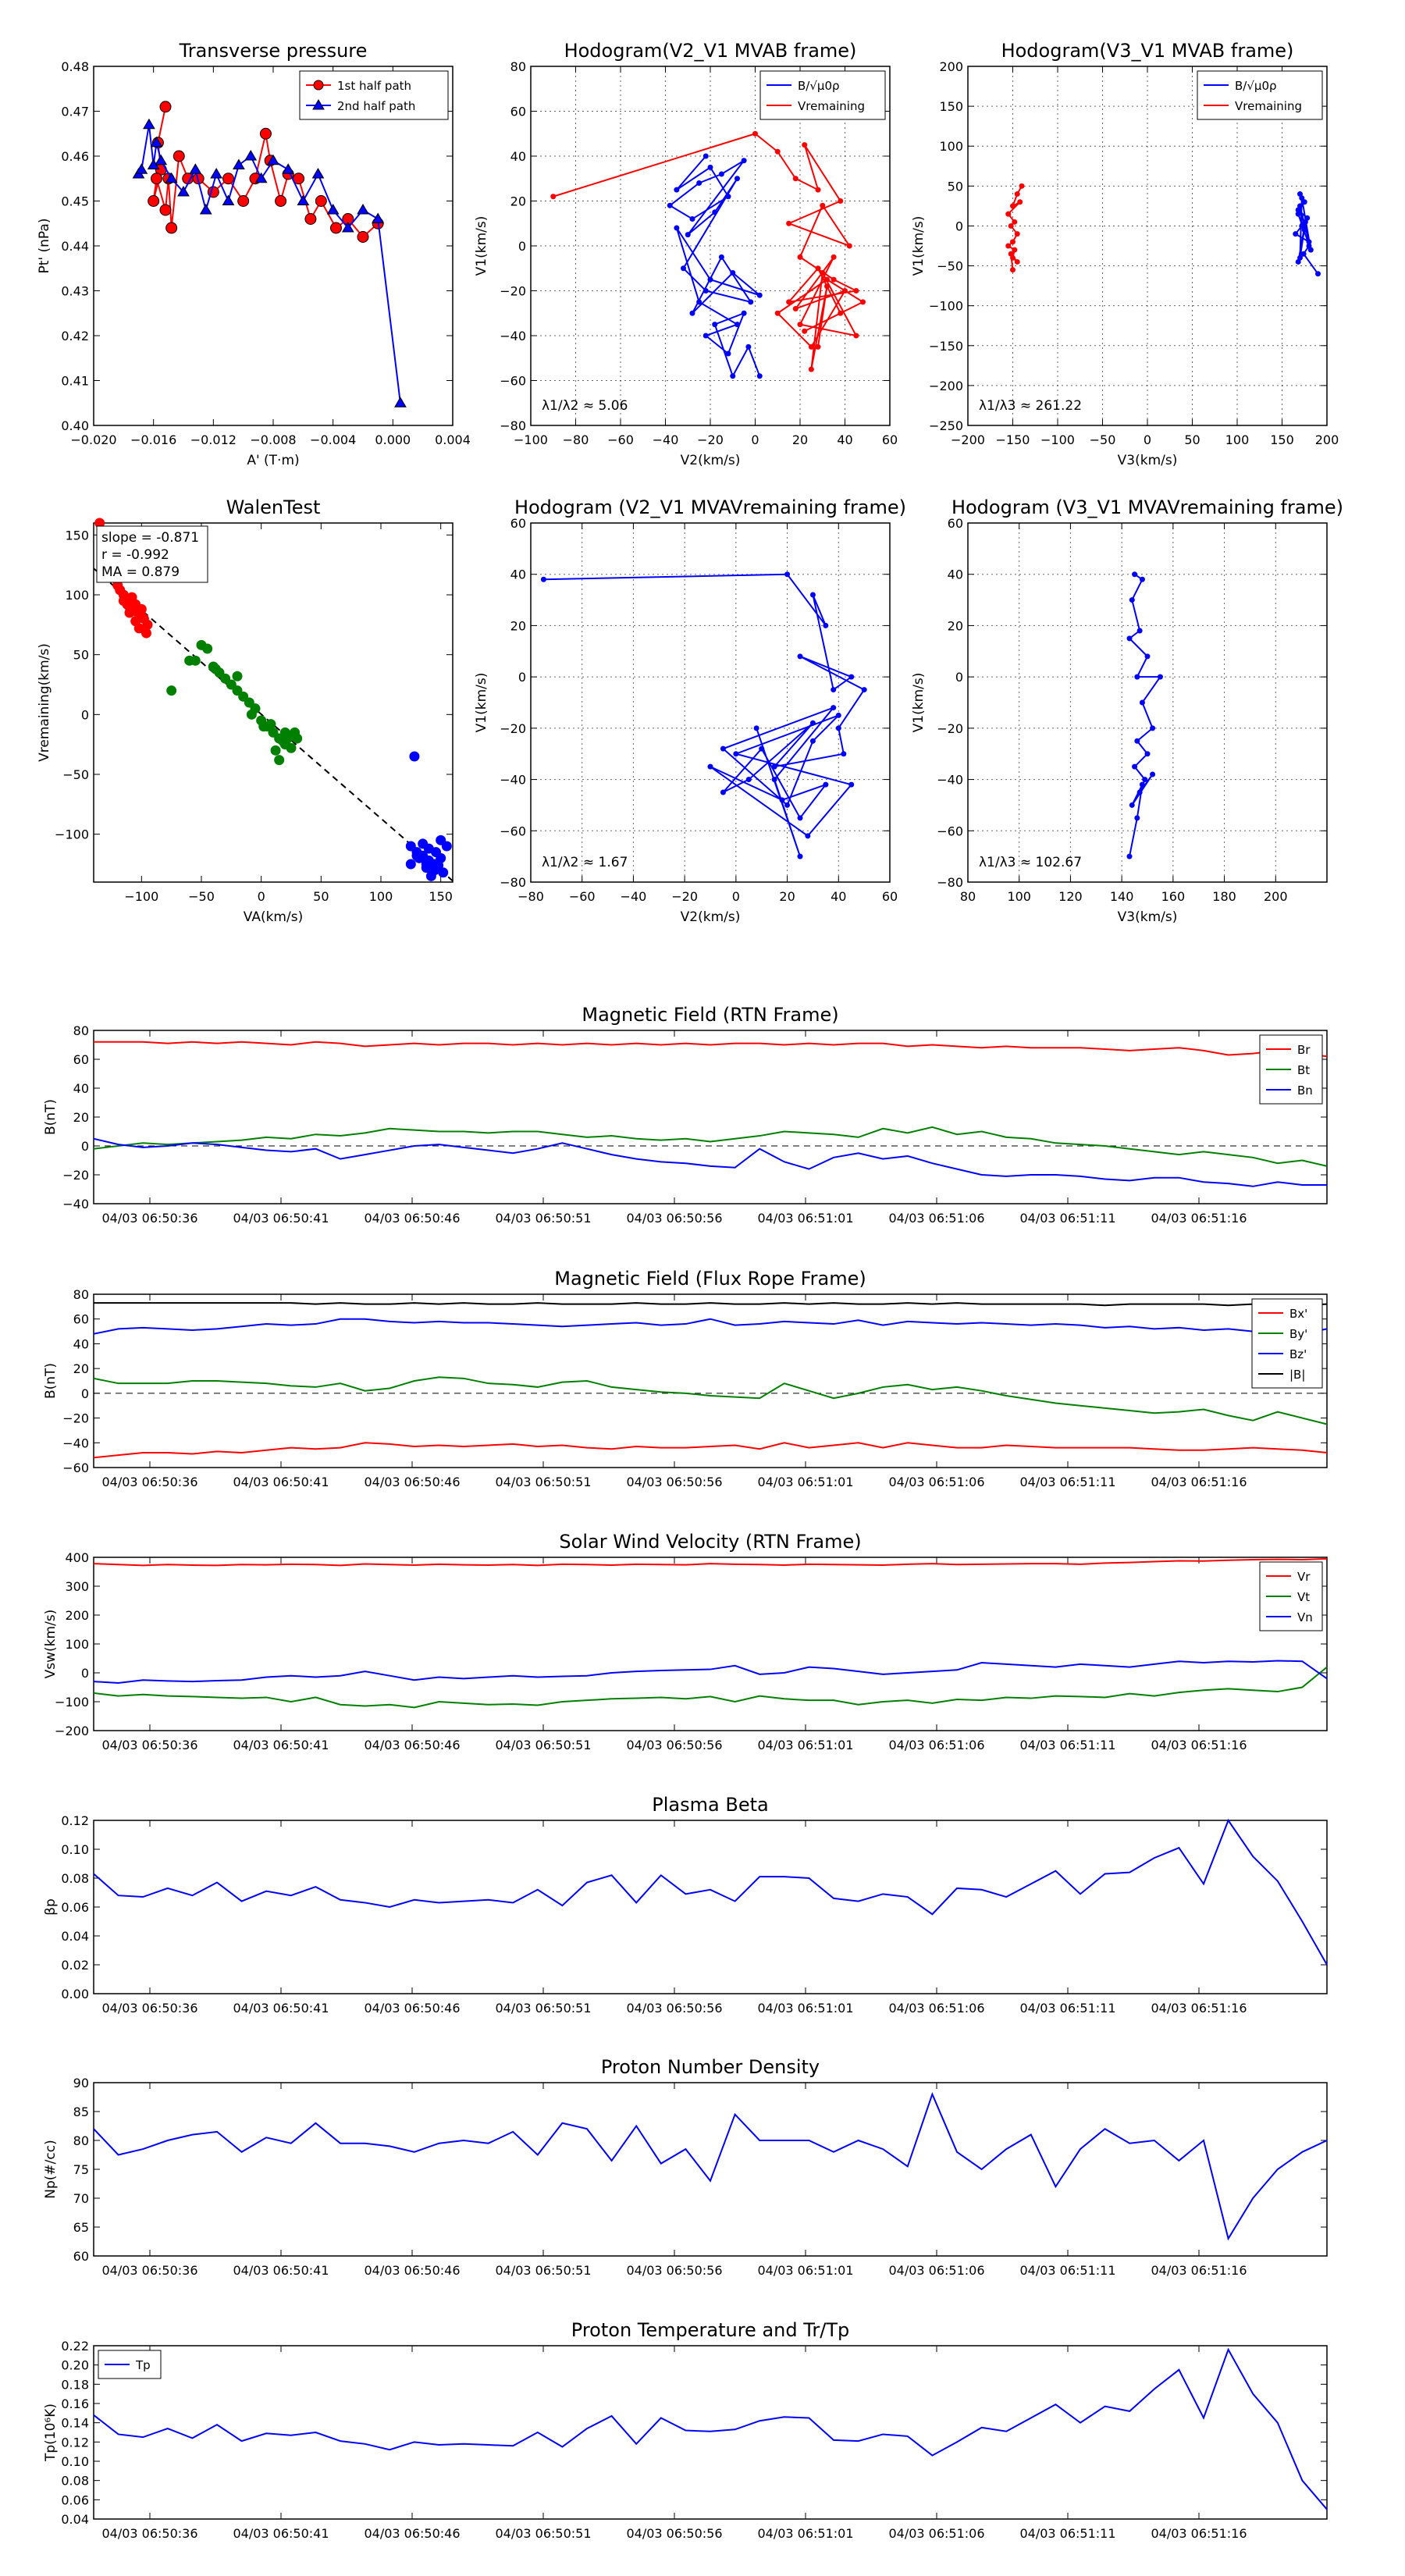  I want to click on b_fr-series-Bz', so click(711, 1327).